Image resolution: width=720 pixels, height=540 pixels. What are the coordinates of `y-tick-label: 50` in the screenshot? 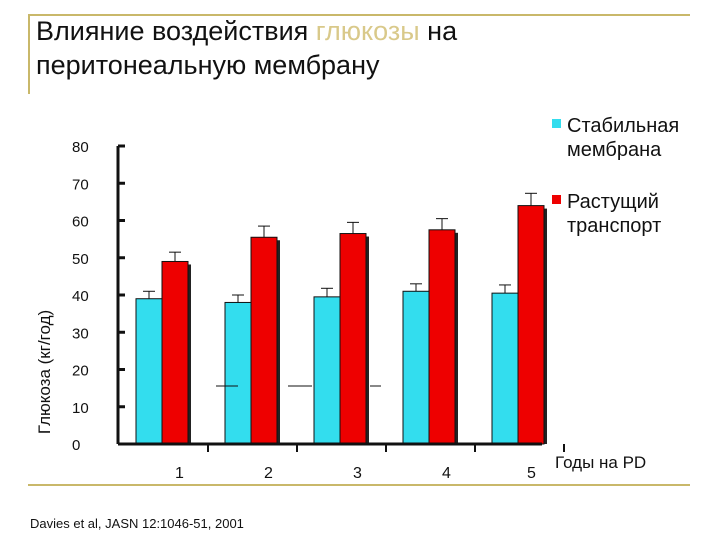 It's located at (80, 259).